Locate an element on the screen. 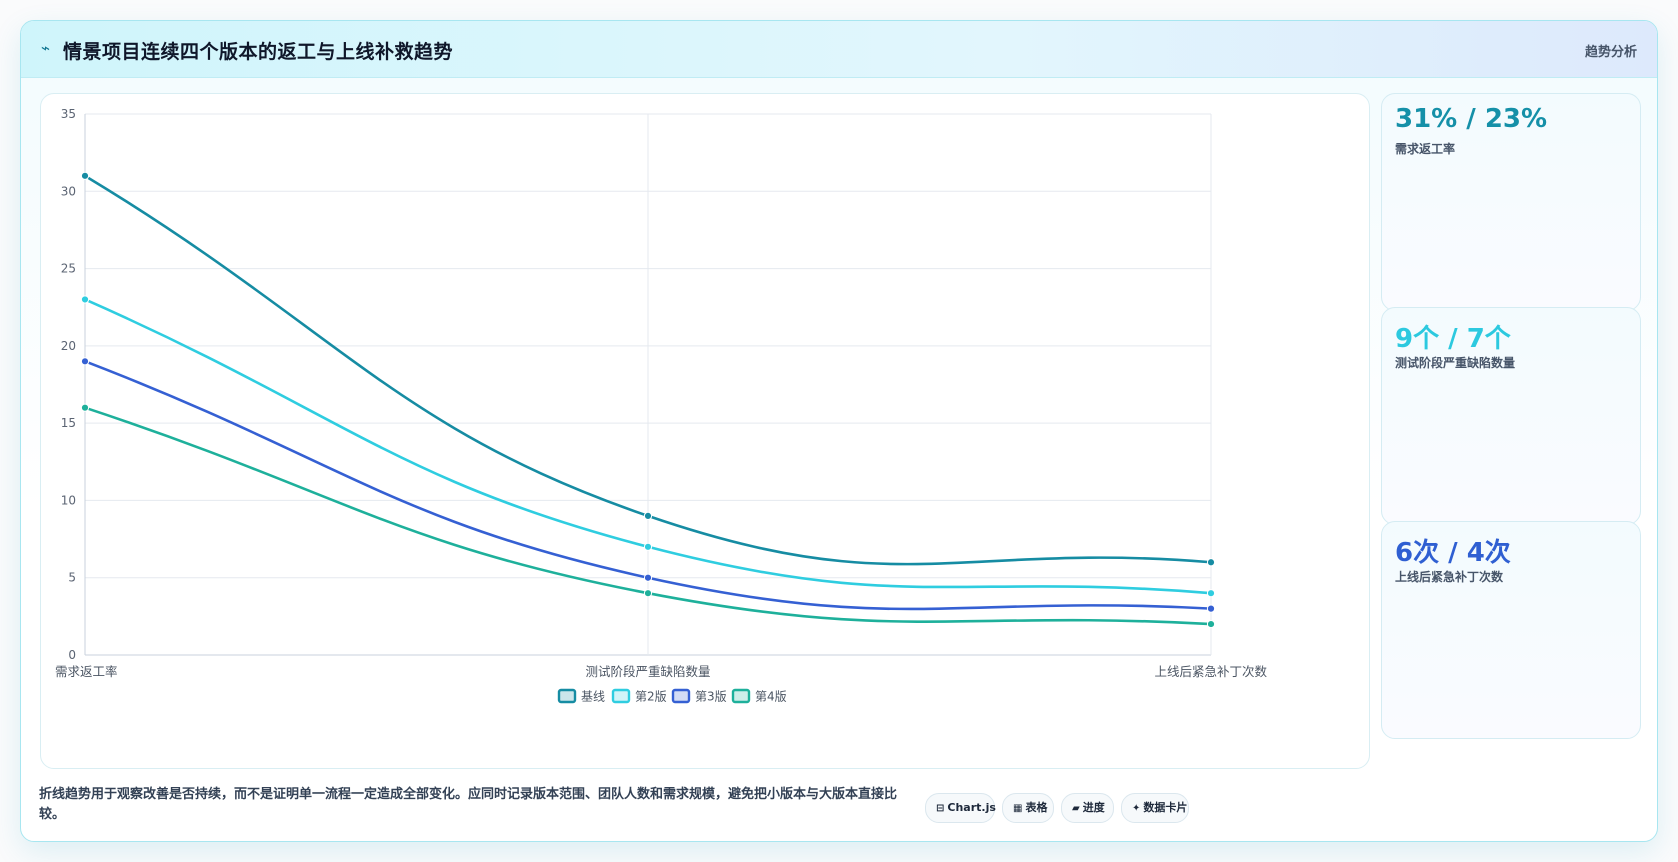 Image resolution: width=1678 pixels, height=862 pixels. y-tick-label: 0 is located at coordinates (72, 655).